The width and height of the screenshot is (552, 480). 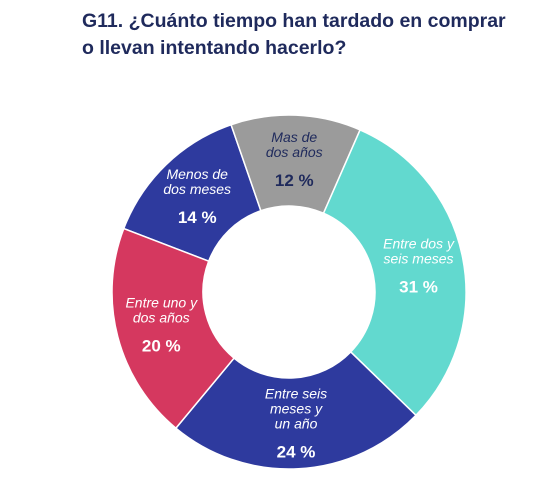 What do you see at coordinates (161, 302) in the screenshot?
I see `slice-label: Entre uno y` at bounding box center [161, 302].